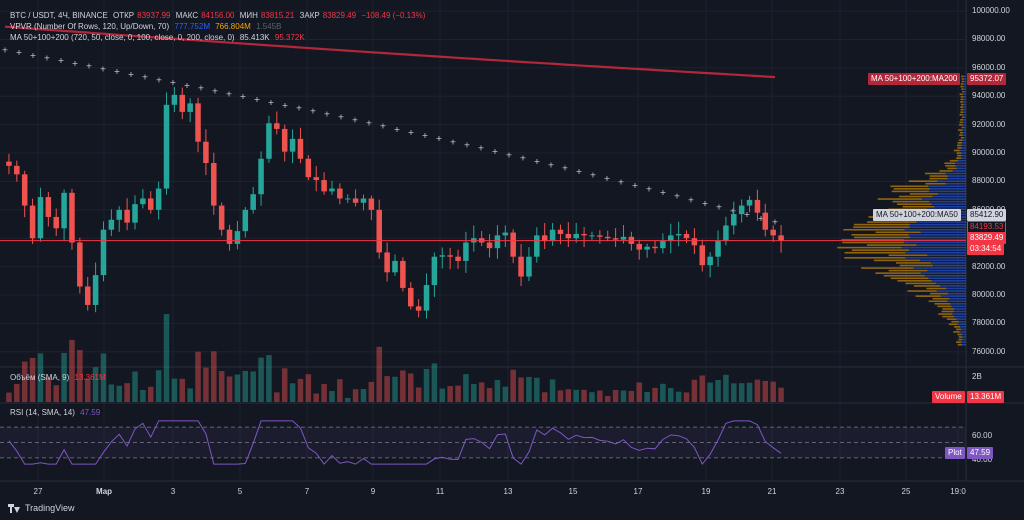 This screenshot has width=1024, height=520. I want to click on volume-legend: Объём (SMA, 9) 13.361M, so click(59, 377).